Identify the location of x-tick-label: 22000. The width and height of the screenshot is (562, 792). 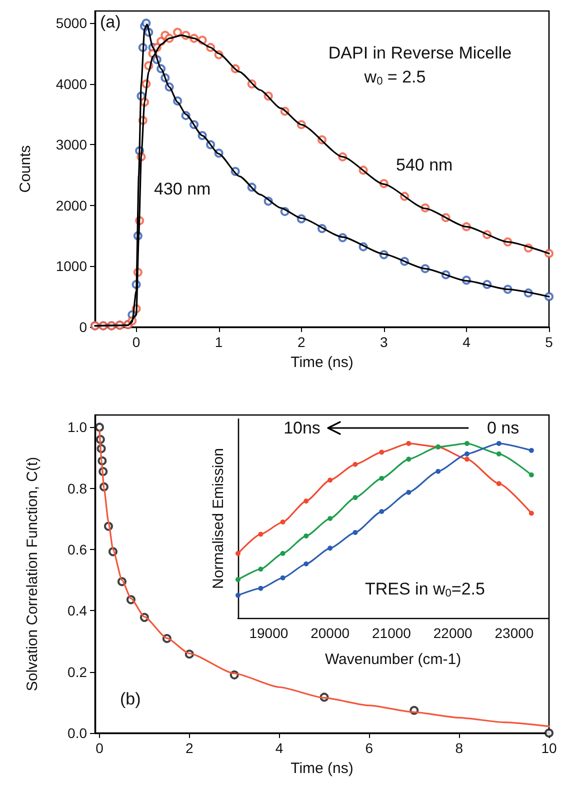
(453, 633).